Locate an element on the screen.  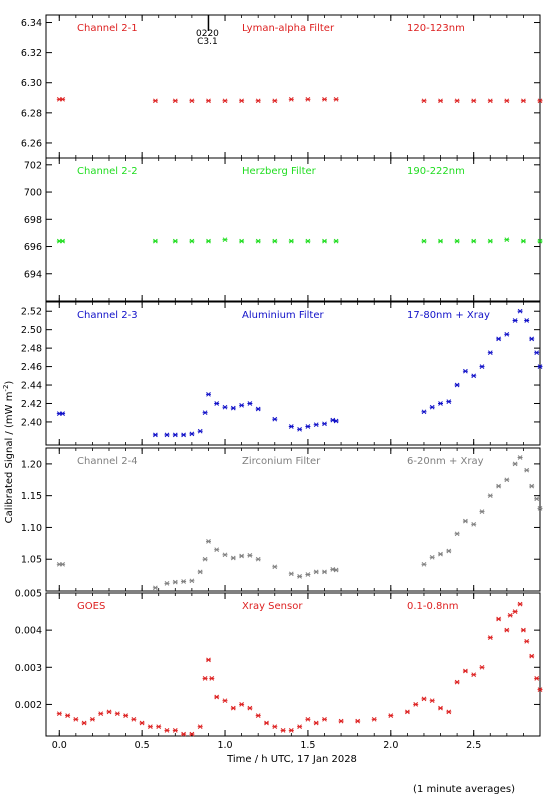
panel-filter-label: Xray Sensor is located at coordinates (272, 606).